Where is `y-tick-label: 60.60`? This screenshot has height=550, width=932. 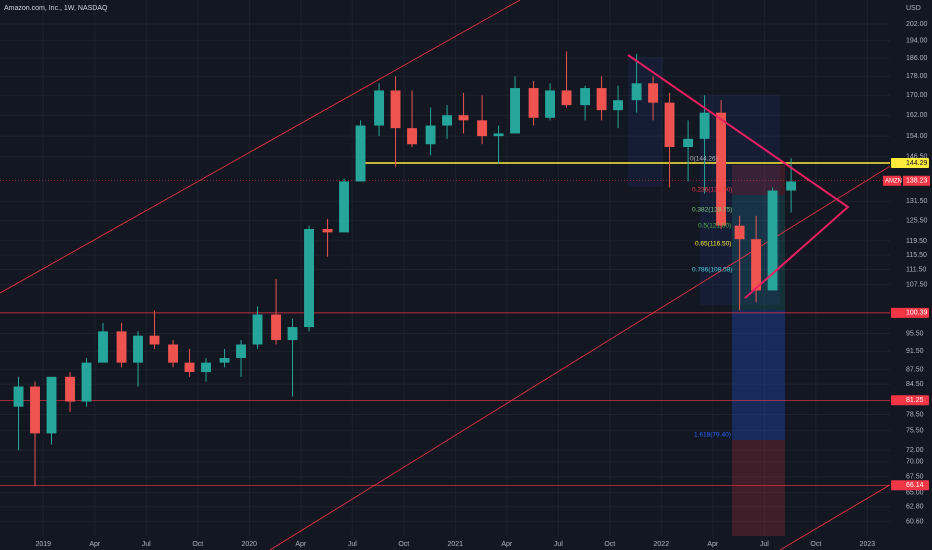 y-tick-label: 60.60 is located at coordinates (915, 521).